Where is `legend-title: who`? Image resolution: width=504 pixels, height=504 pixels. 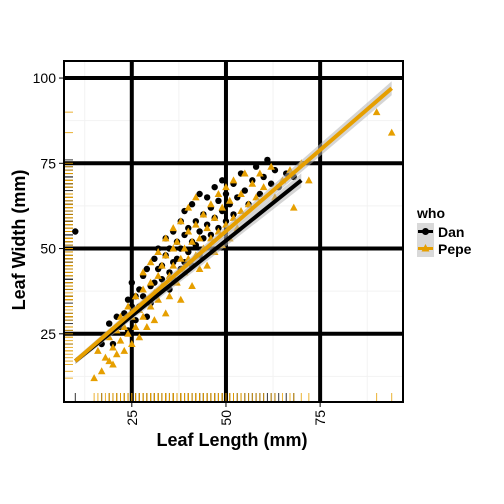 legend-title: who is located at coordinates (430, 213).